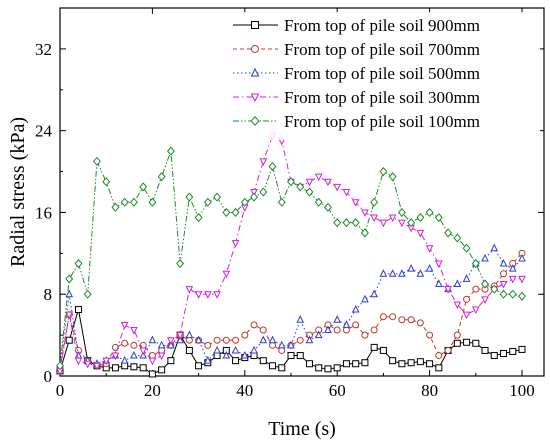  I want to click on y-tick-label: 0, so click(48, 376).